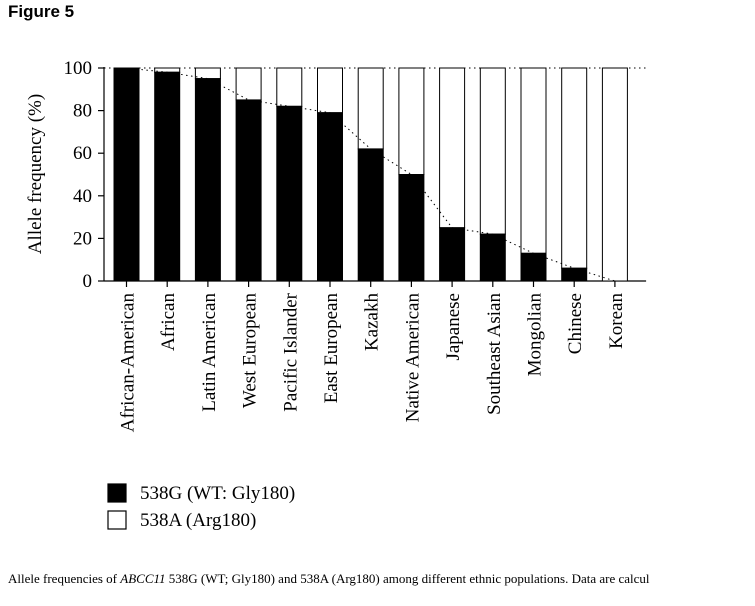  I want to click on legend-label: 538A (Arg180), so click(198, 520).